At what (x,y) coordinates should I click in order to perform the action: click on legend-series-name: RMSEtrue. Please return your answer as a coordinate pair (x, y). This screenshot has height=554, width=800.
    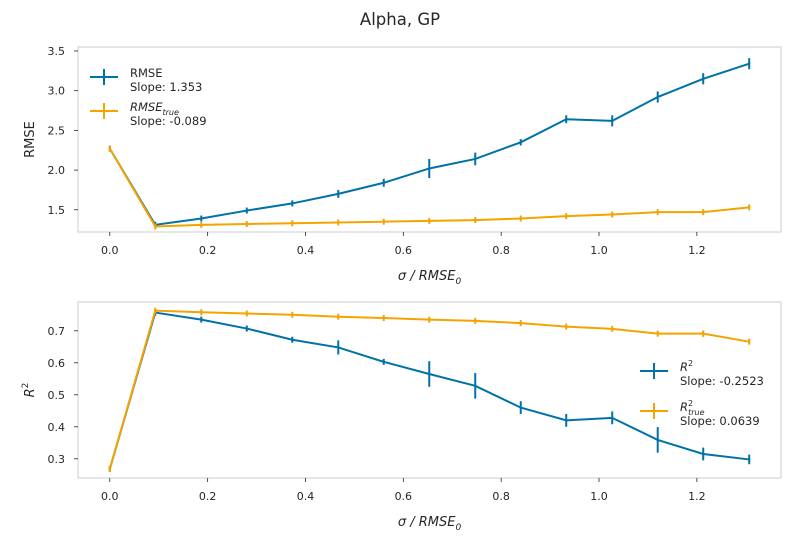
    Looking at the image, I should click on (154, 108).